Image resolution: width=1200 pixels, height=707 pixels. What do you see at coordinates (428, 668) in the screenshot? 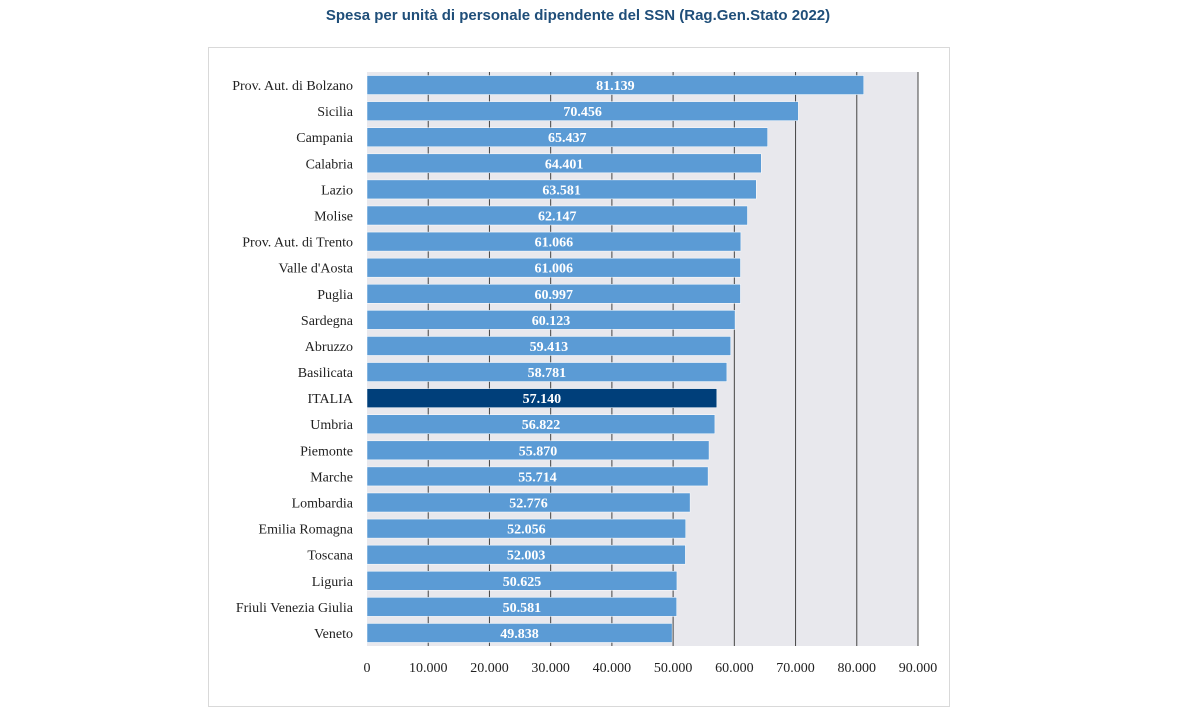
I see `x-tick-label: 10.000` at bounding box center [428, 668].